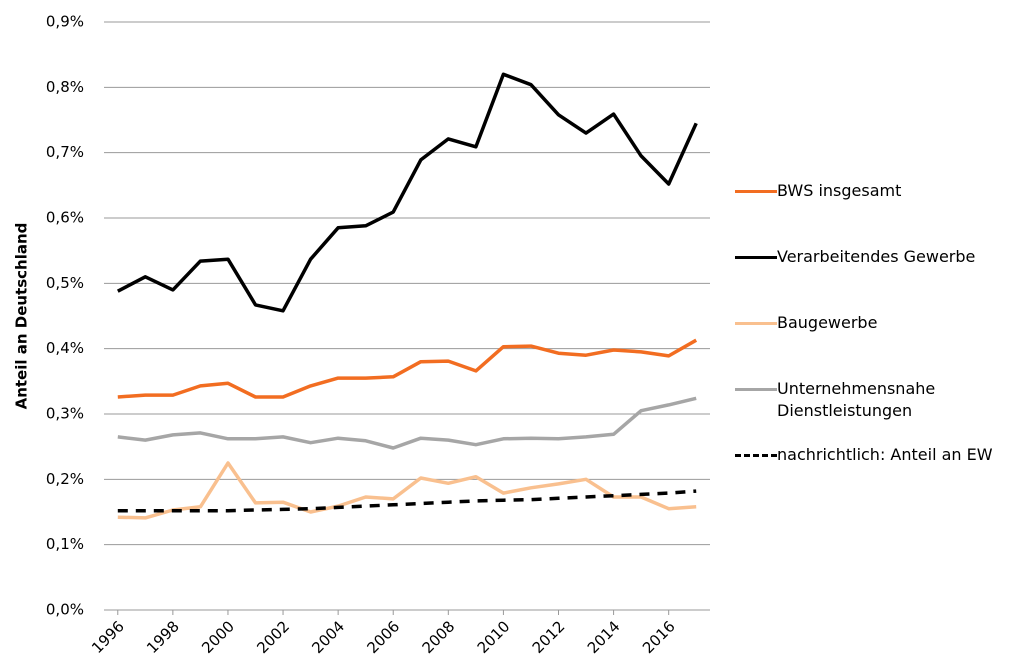 The image size is (1032, 671). What do you see at coordinates (65, 610) in the screenshot?
I see `y-tick-label: 0,0%` at bounding box center [65, 610].